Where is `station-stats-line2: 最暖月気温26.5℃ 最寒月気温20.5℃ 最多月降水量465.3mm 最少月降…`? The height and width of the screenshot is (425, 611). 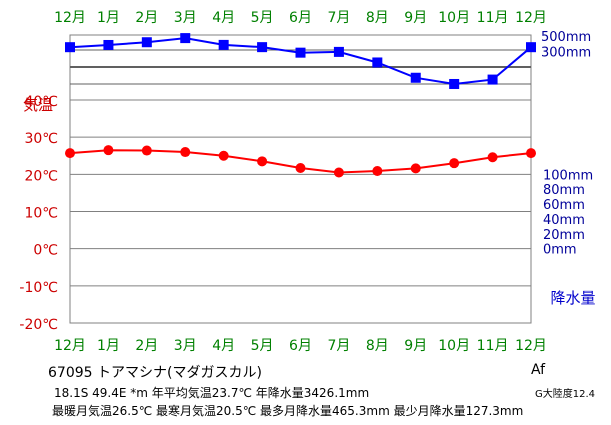 station-stats-line2: 最暖月気温26.5℃ 最寒月気温20.5℃ 最多月降水量465.3mm 最少月降… is located at coordinates (288, 411).